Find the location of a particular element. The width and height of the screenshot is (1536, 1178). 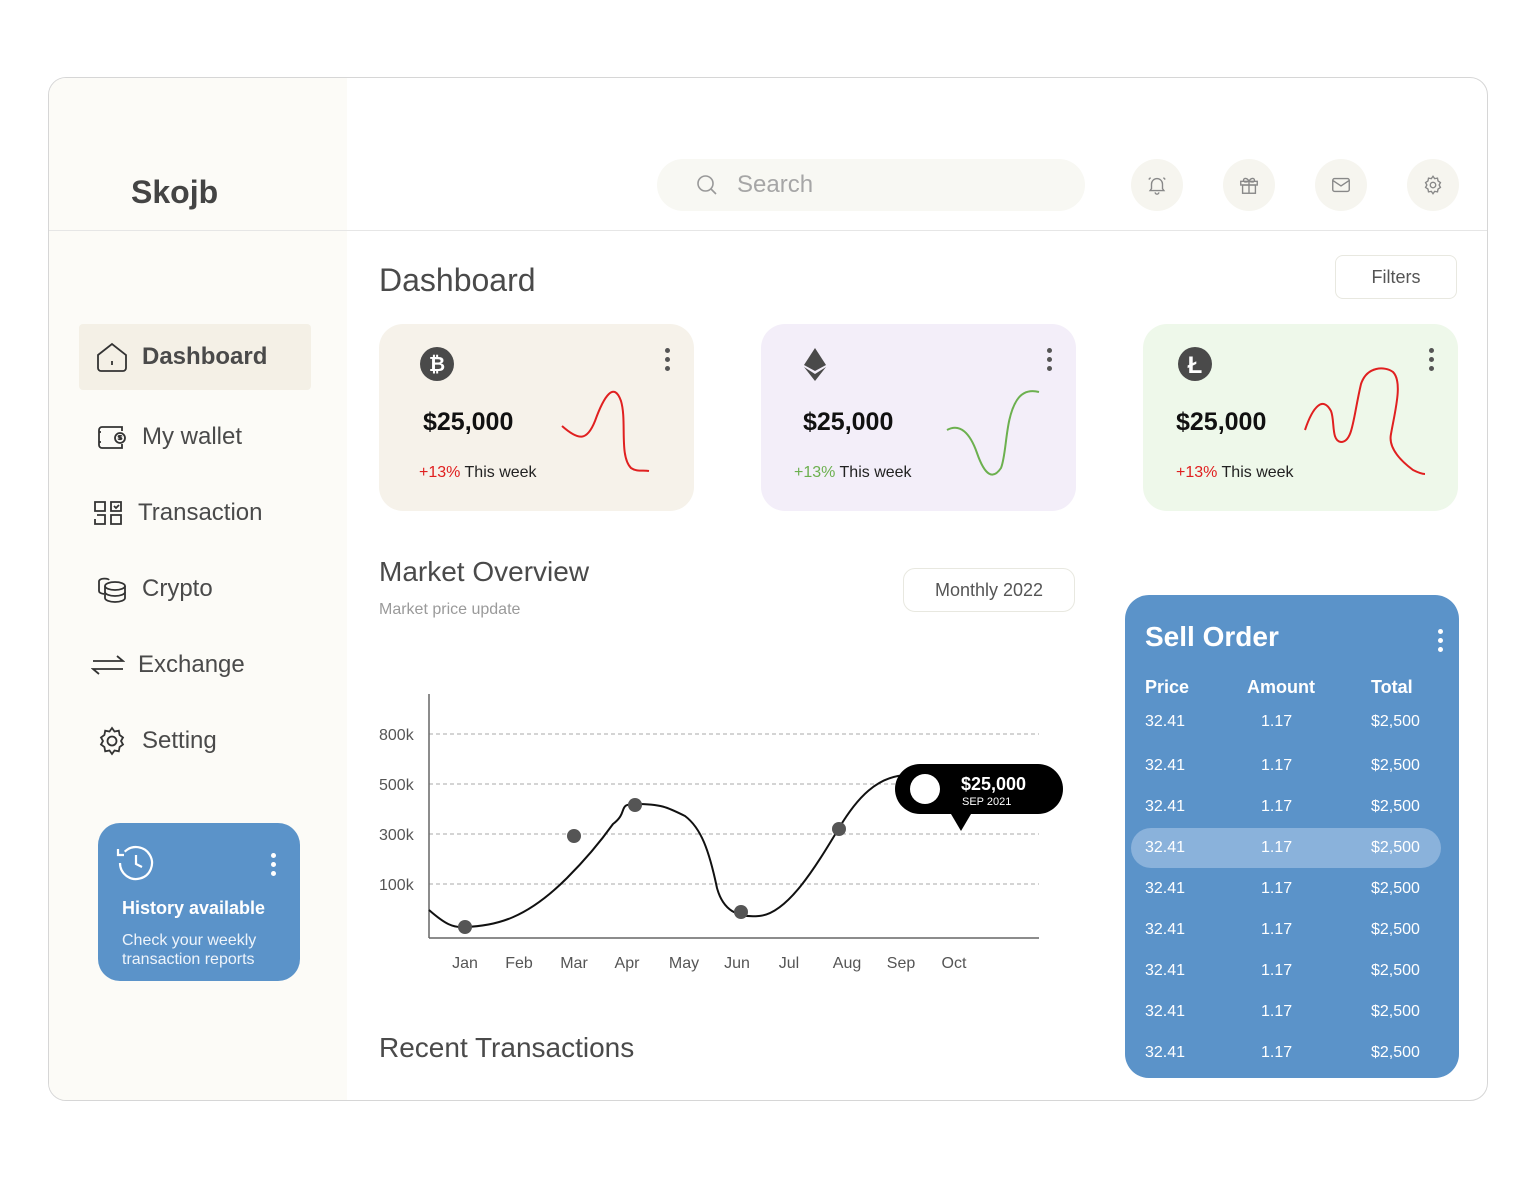

sidebar-item-label: Dashboard is located at coordinates (205, 356).